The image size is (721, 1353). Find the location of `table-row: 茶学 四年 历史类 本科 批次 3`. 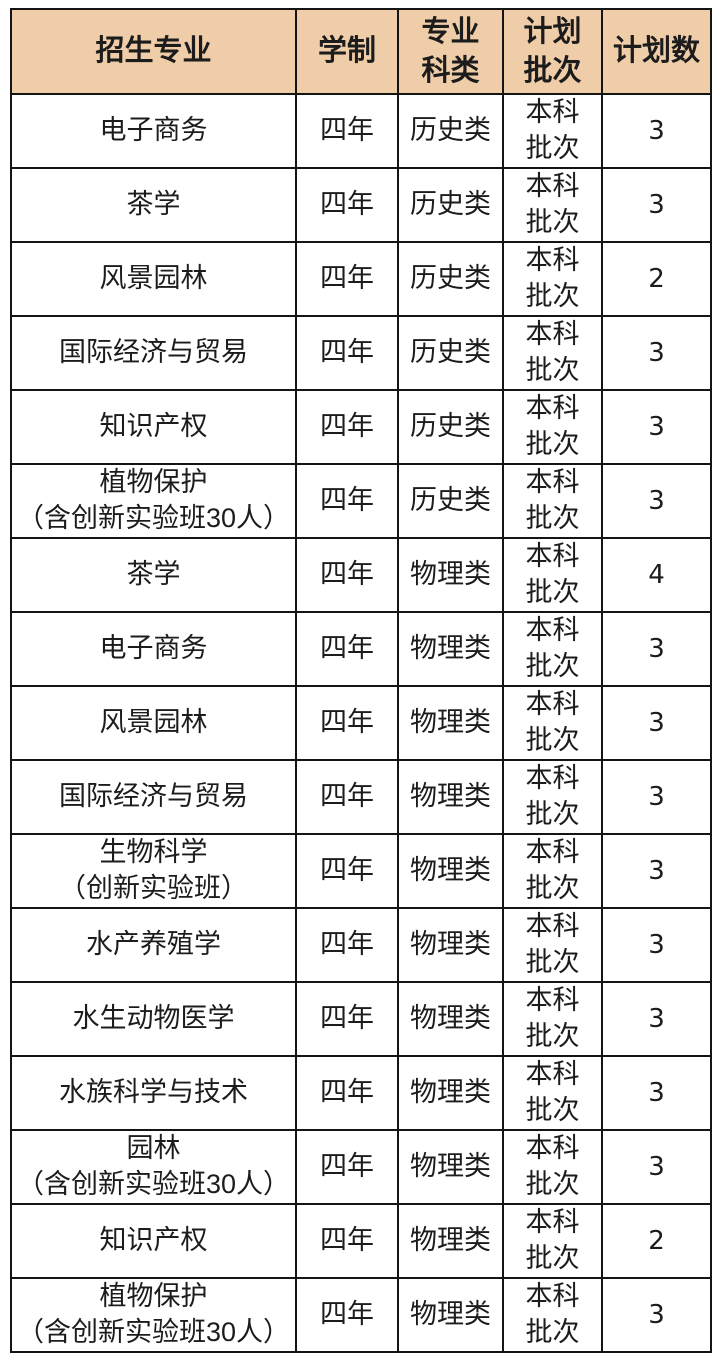

table-row: 茶学 四年 历史类 本科 批次 3 is located at coordinates (361, 205).